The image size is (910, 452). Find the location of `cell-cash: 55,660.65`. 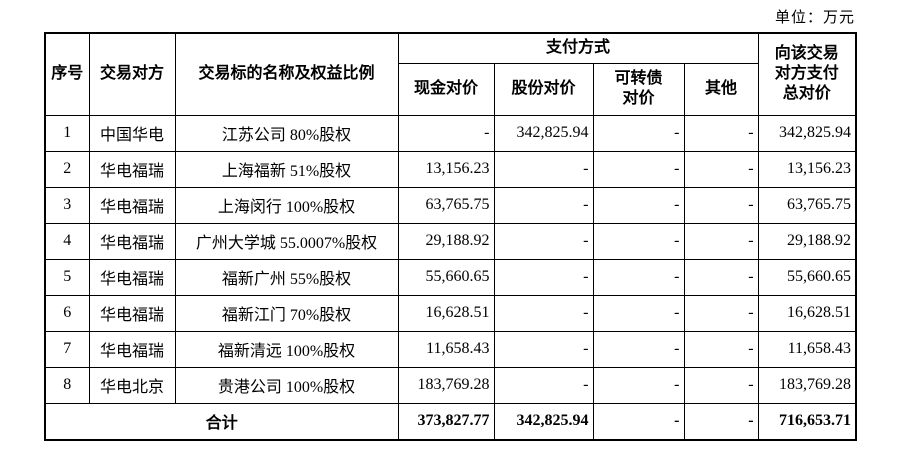

cell-cash: 55,660.65 is located at coordinates (446, 277).